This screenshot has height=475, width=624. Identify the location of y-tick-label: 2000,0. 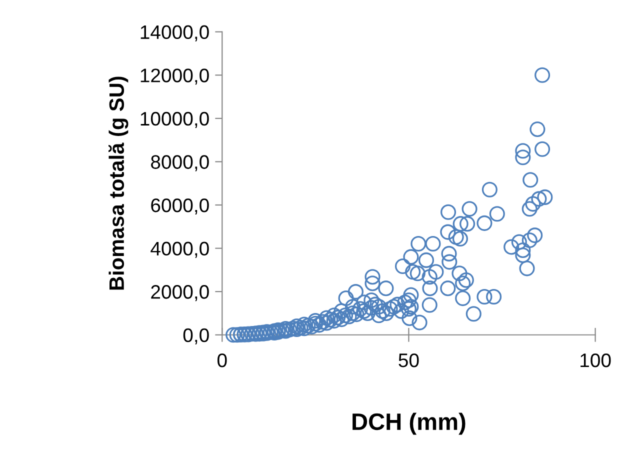
(180, 293).